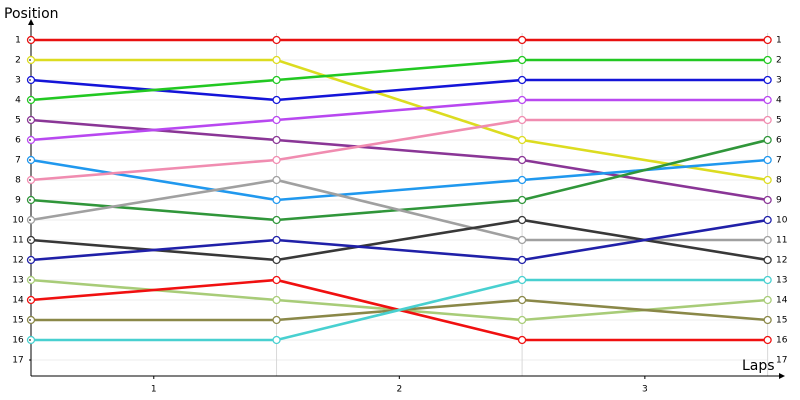  I want to click on y-tick-label-right: 8, so click(779, 181).